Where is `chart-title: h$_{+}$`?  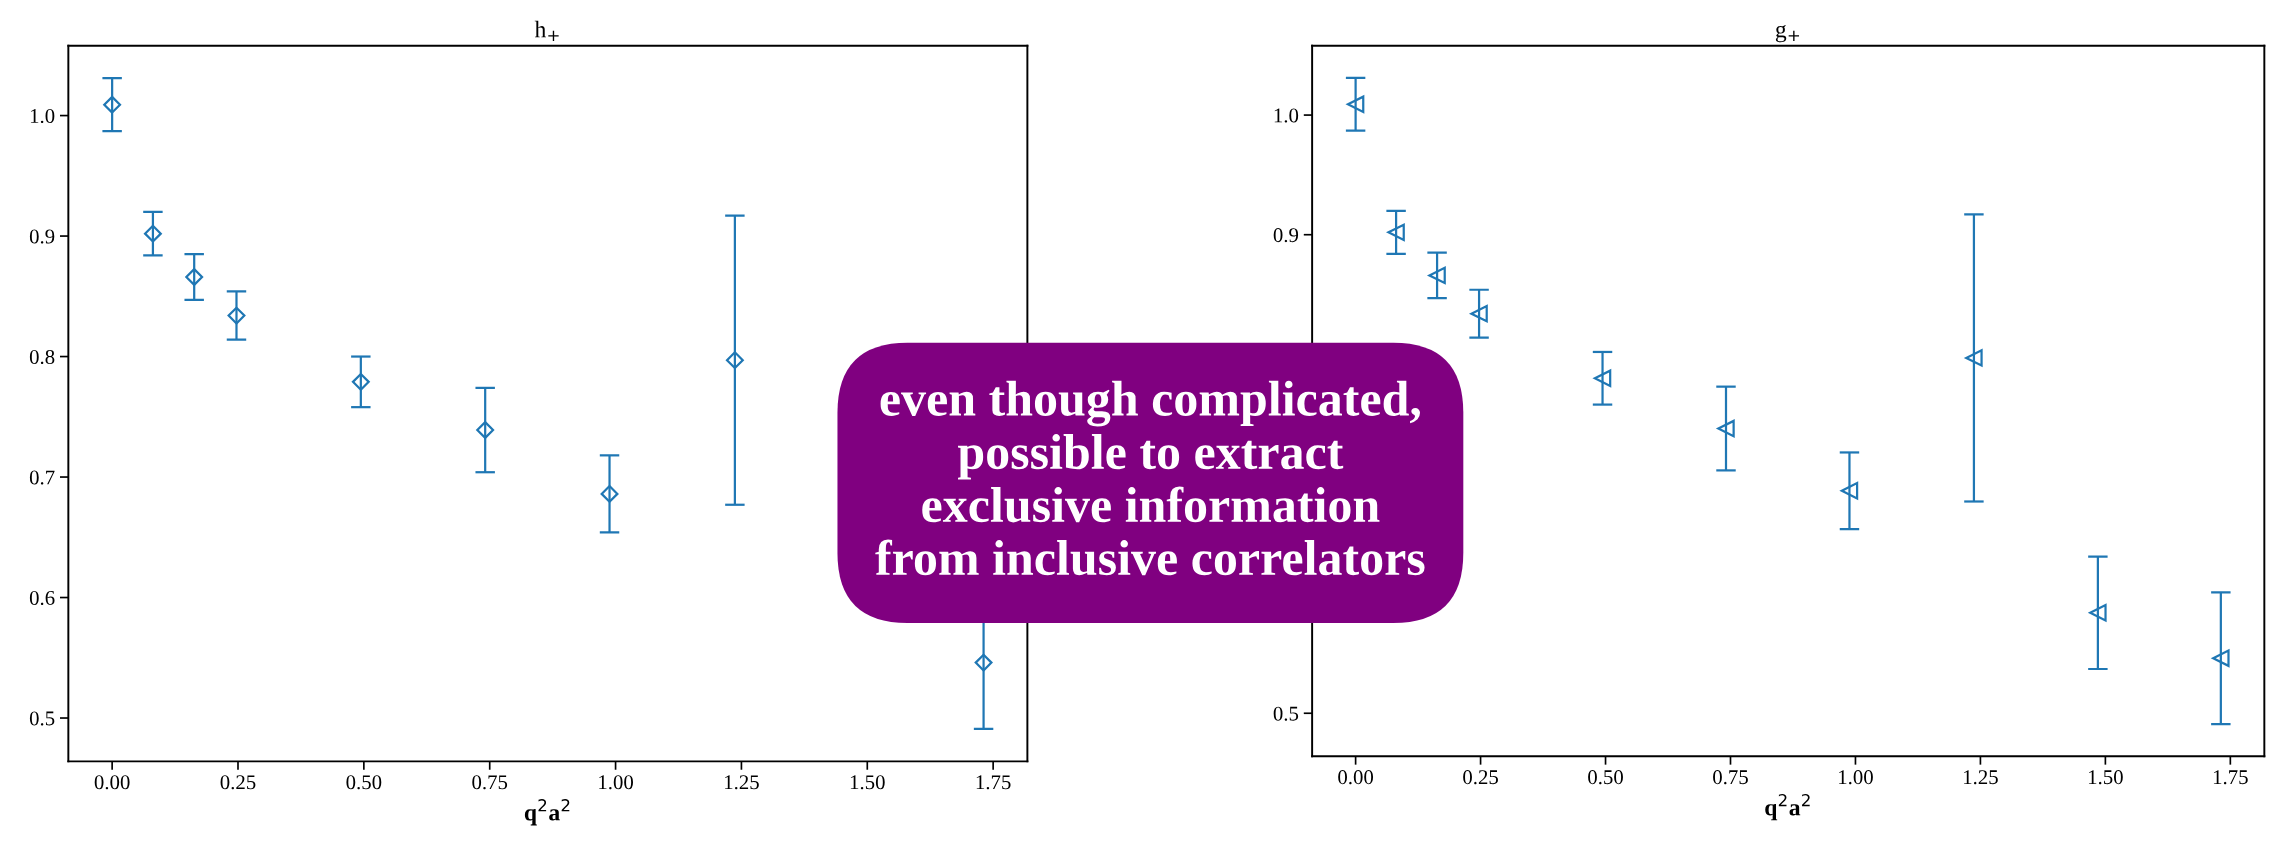
chart-title: h$_{+}$ is located at coordinates (546, 31).